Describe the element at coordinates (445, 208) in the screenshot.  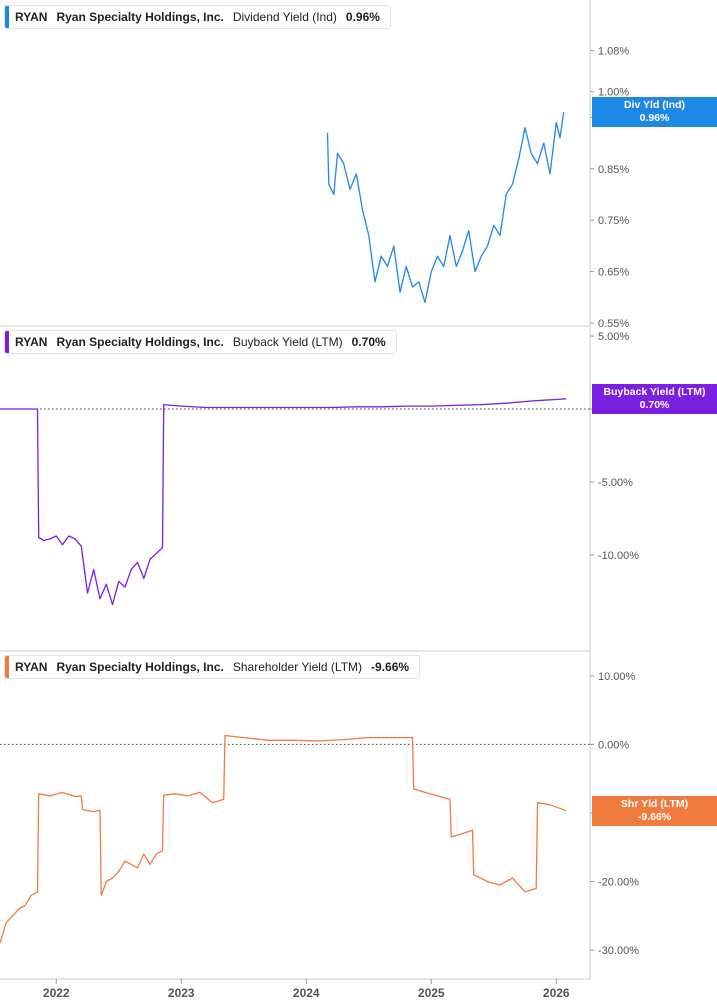
I see `series-line-dividend-yield` at that location.